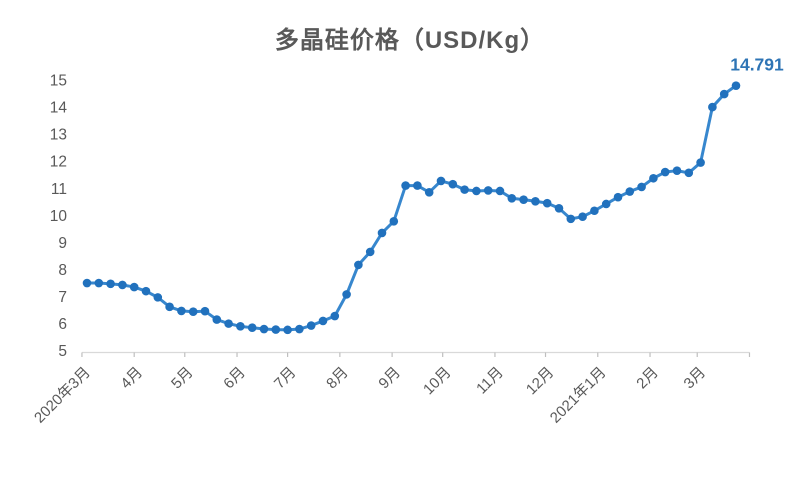 This screenshot has height=495, width=800. What do you see at coordinates (62, 395) in the screenshot?
I see `x-axis-tick-label: 2020年3月` at bounding box center [62, 395].